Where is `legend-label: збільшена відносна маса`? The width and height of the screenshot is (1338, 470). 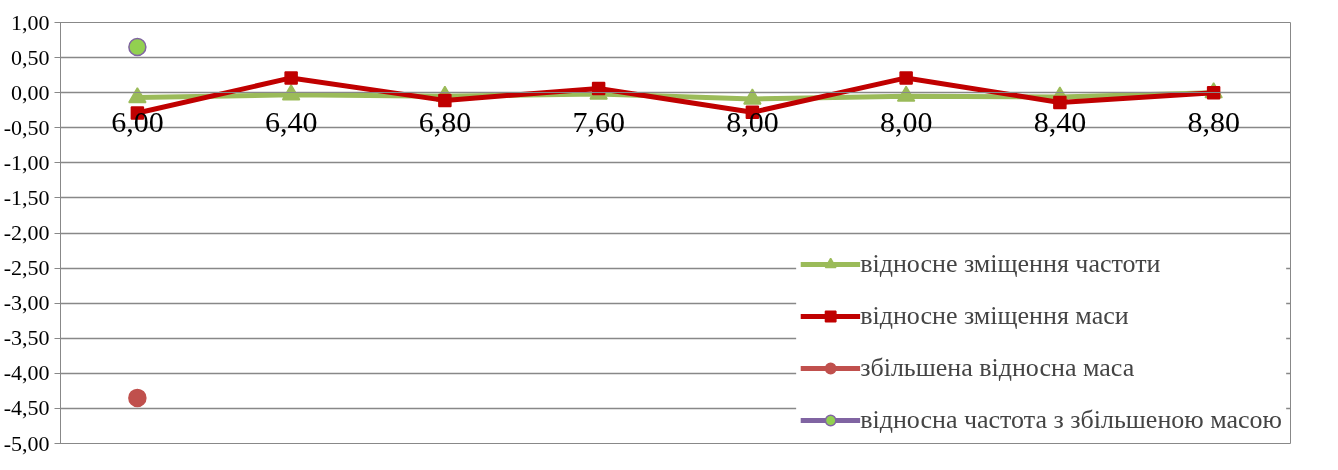 legend-label: збільшена відносна маса is located at coordinates (997, 368).